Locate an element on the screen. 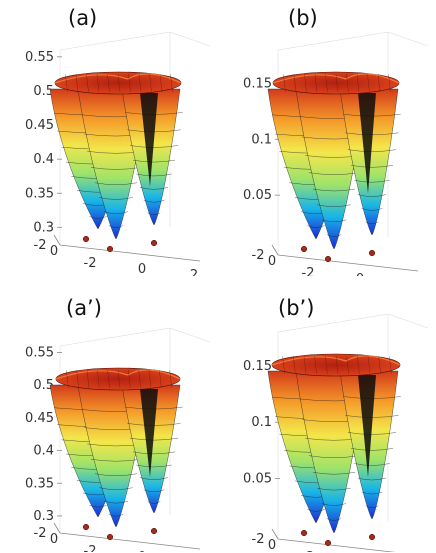 Image resolution: width=436 pixels, height=553 pixels. z-tick-label: 0.1 is located at coordinates (261, 422).